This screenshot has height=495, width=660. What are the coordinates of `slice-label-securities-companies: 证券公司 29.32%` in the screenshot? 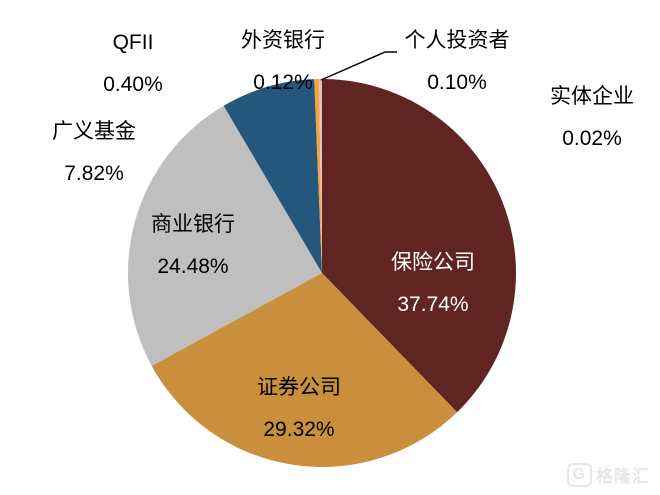 It's located at (299, 409).